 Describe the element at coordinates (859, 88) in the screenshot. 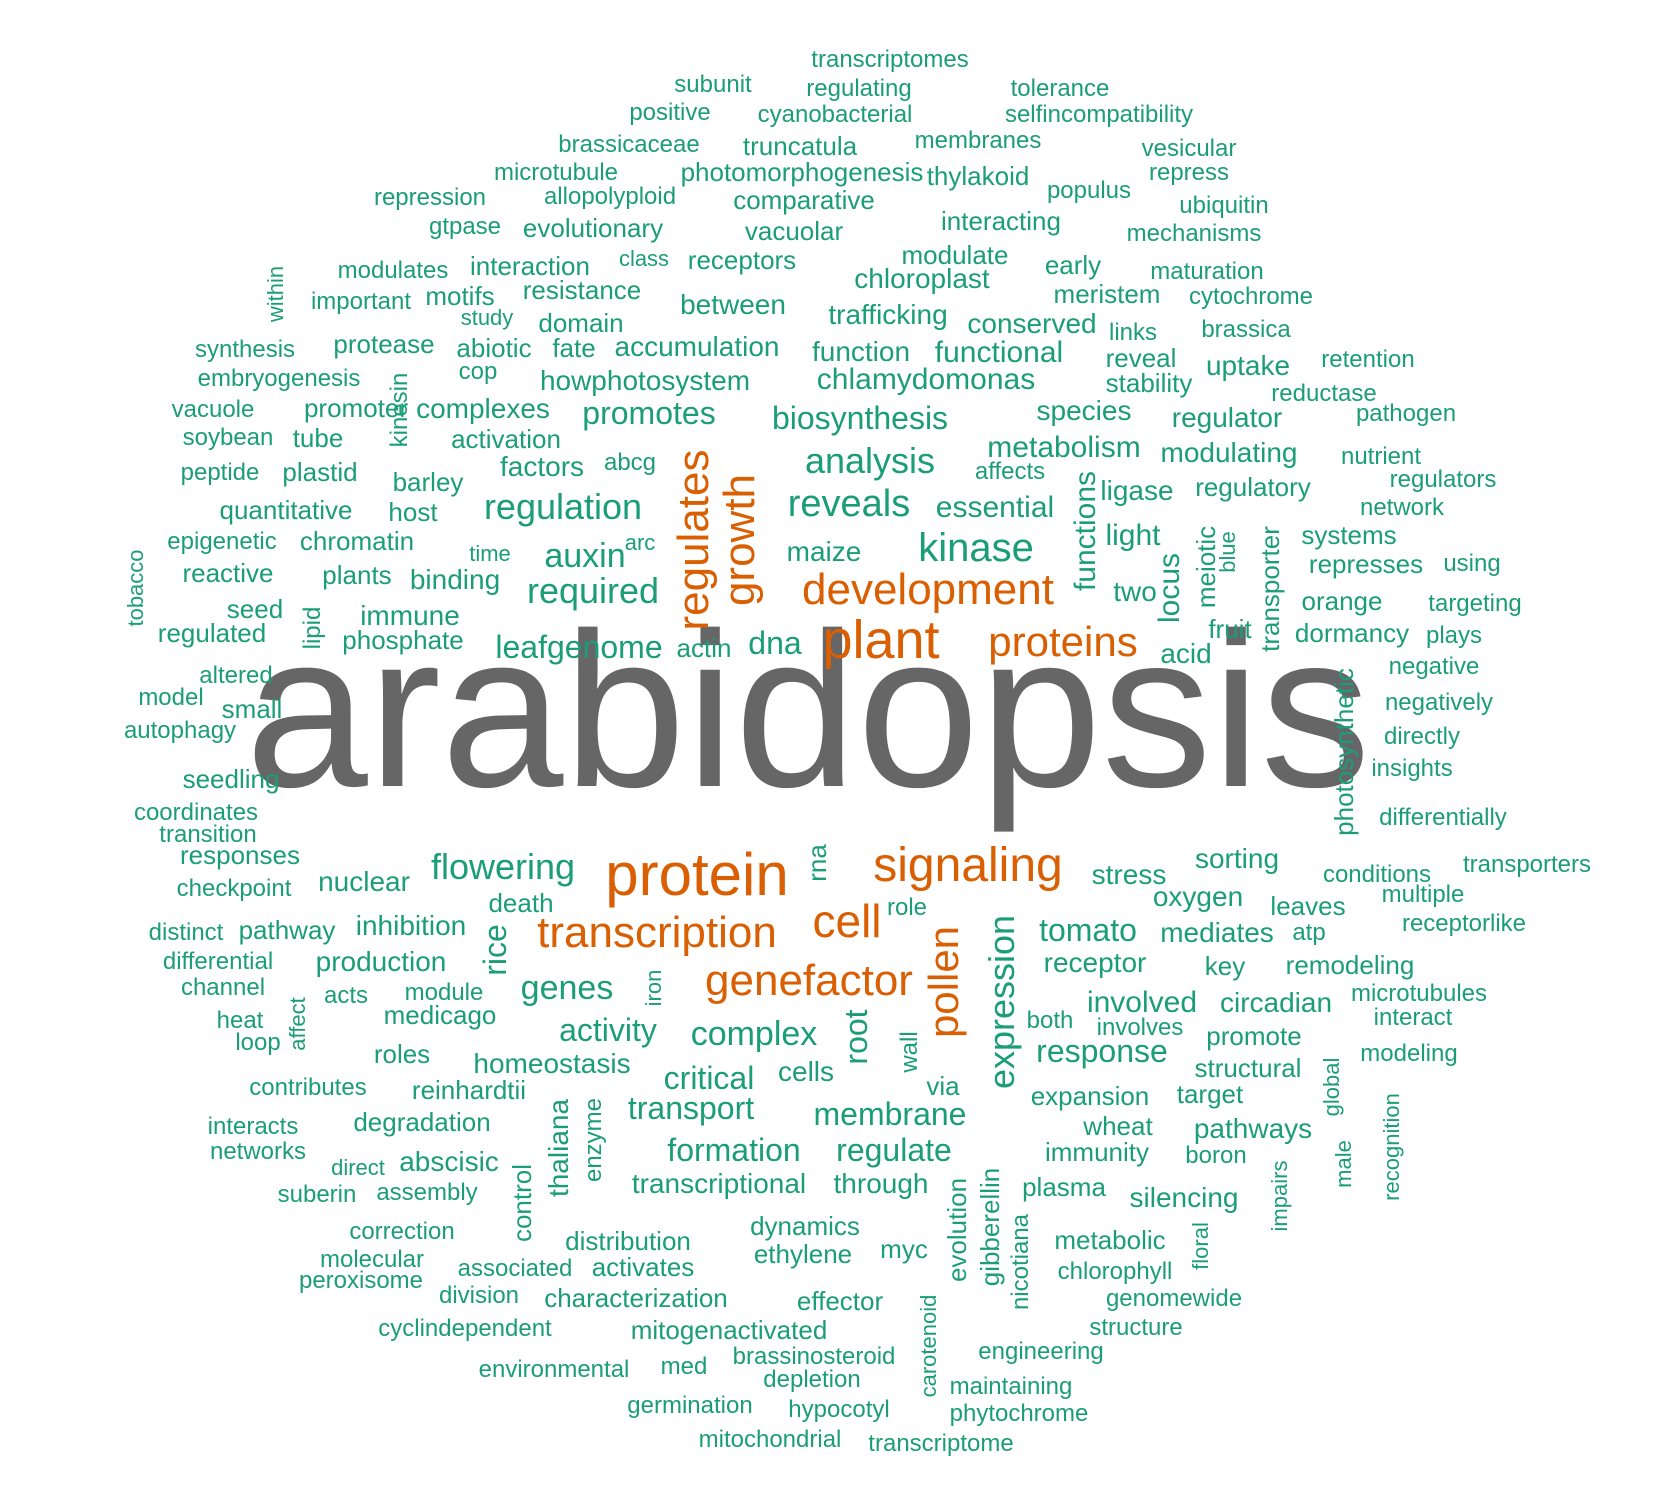

I see `cloud-word: regulating` at that location.